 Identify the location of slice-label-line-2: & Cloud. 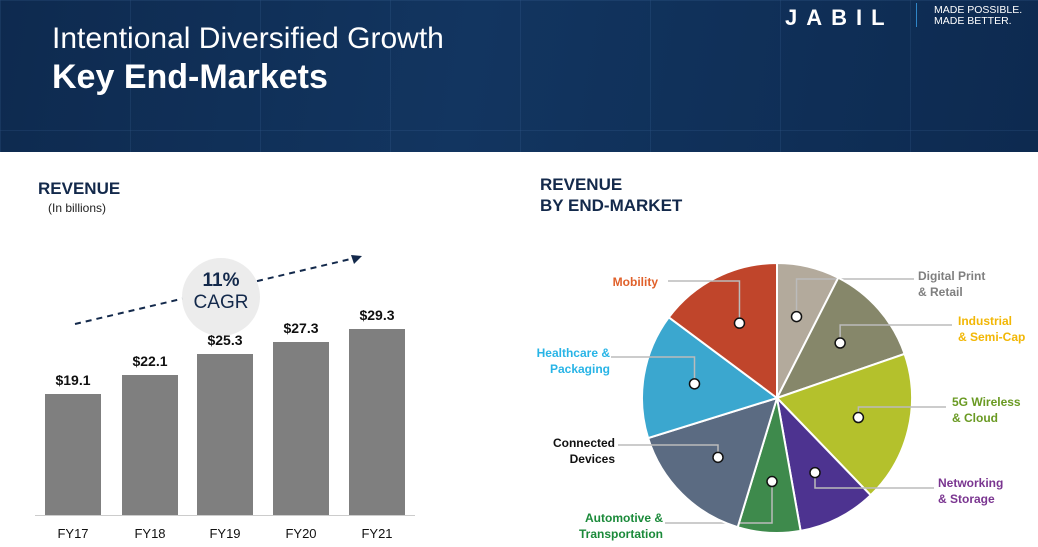
(975, 418).